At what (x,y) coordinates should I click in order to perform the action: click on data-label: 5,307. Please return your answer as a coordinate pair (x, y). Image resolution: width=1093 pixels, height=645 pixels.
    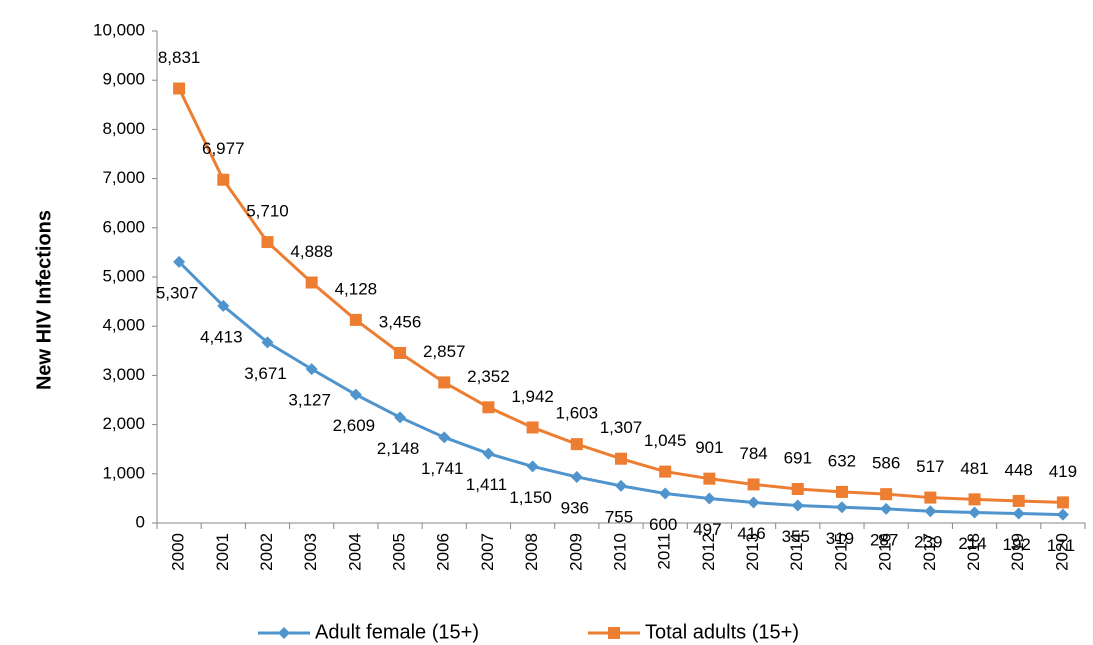
    Looking at the image, I should click on (177, 292).